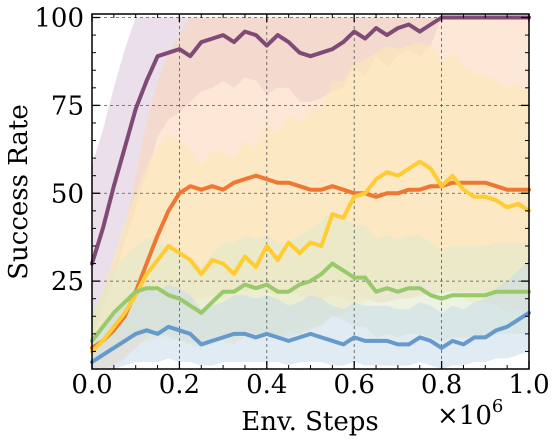  What do you see at coordinates (59, 151) in the screenshot?
I see `y-tick-labels: 25 50 75 100` at bounding box center [59, 151].